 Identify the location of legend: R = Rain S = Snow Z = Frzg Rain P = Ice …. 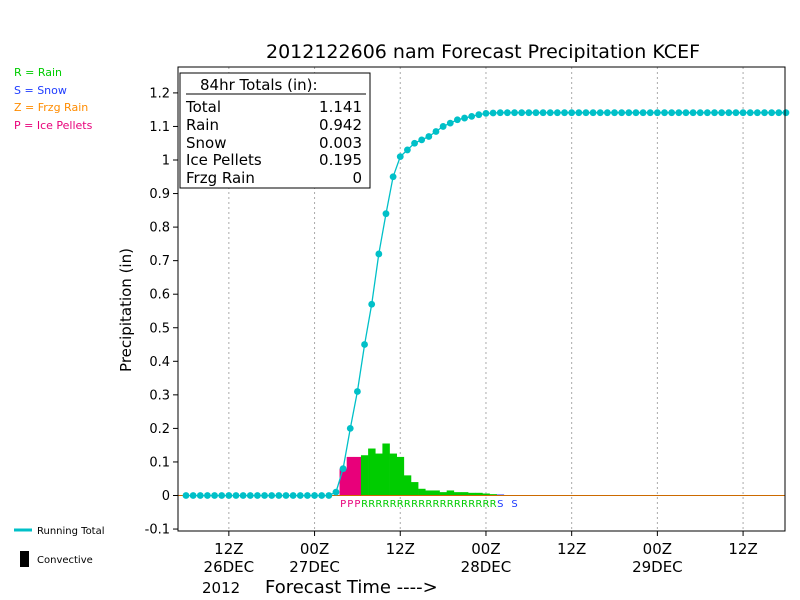
(53, 99).